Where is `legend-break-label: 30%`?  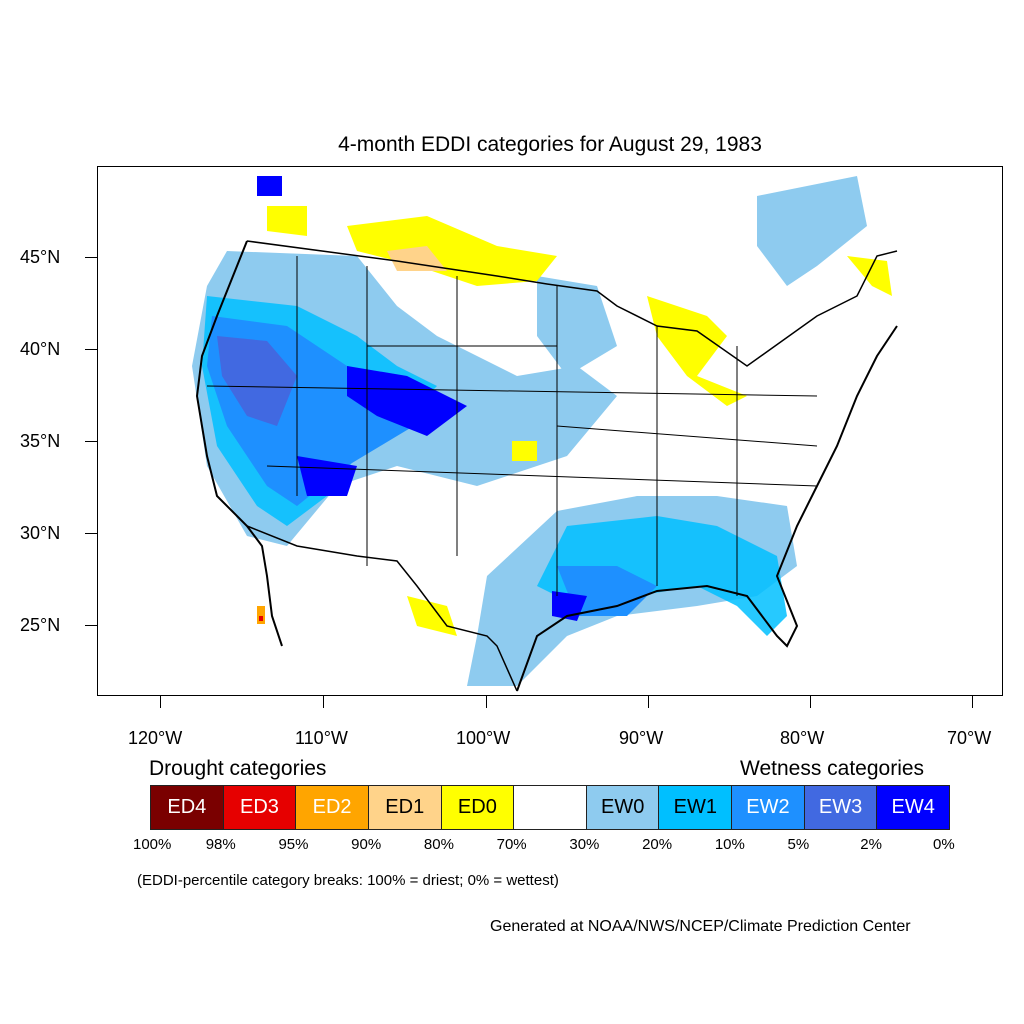
legend-break-label: 30% is located at coordinates (584, 844).